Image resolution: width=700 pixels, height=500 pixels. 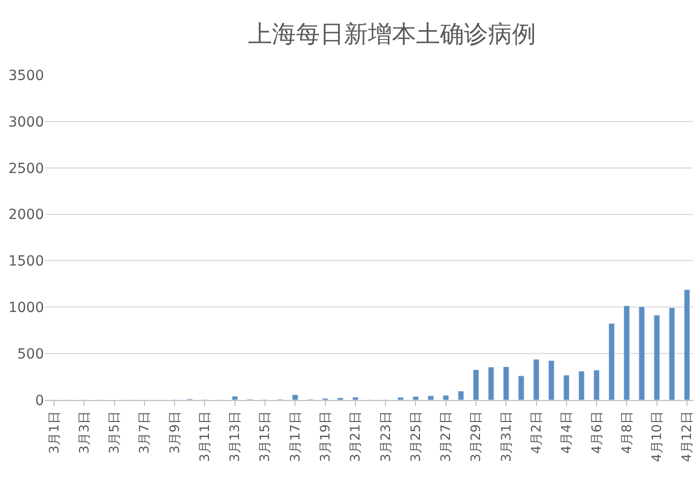 I want to click on x-tick-label: 3月11日, so click(x=205, y=436).